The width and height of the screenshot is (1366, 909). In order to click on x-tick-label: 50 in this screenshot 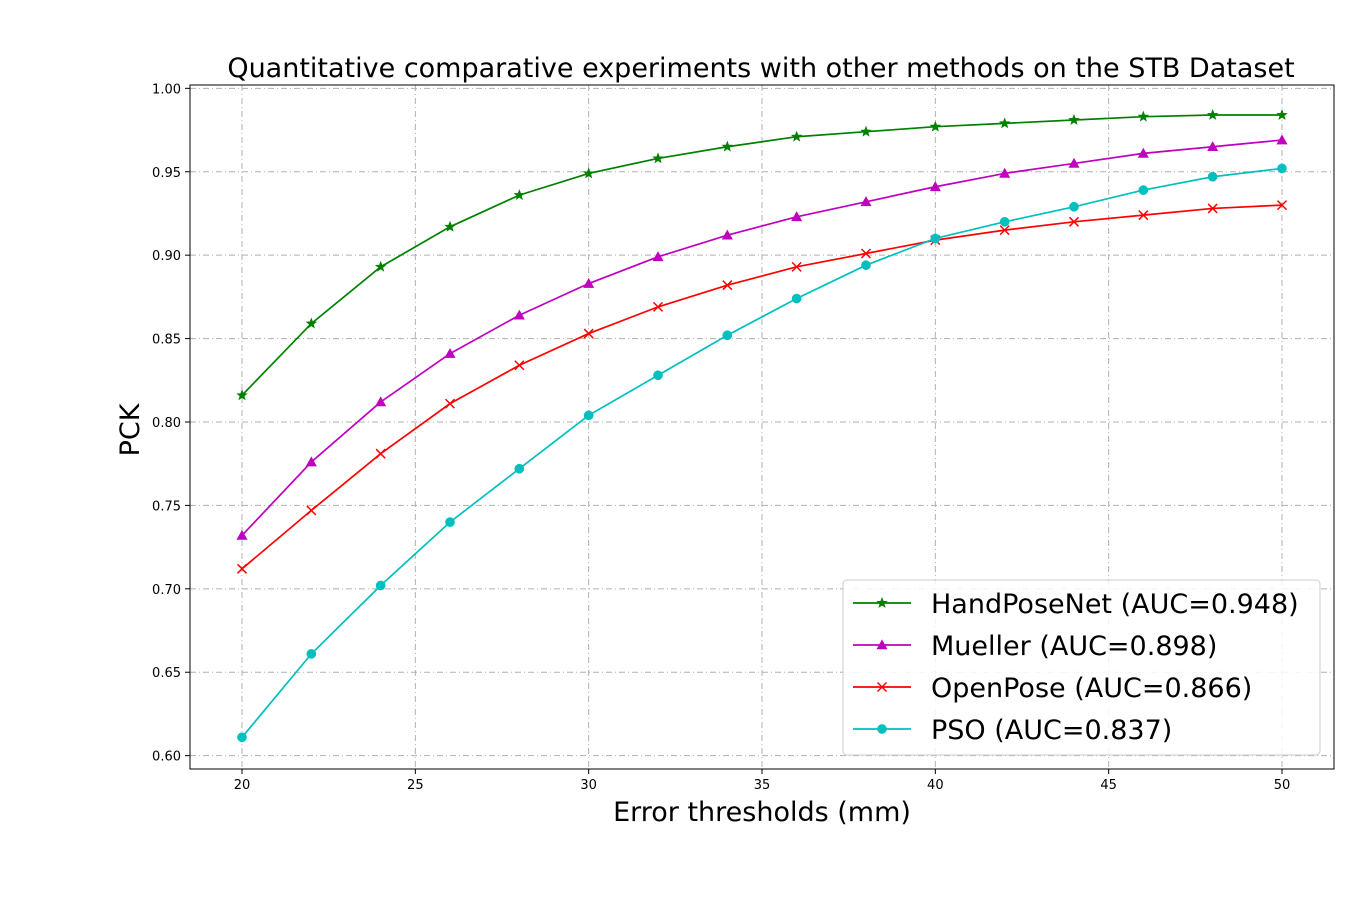, I will do `click(1282, 785)`.